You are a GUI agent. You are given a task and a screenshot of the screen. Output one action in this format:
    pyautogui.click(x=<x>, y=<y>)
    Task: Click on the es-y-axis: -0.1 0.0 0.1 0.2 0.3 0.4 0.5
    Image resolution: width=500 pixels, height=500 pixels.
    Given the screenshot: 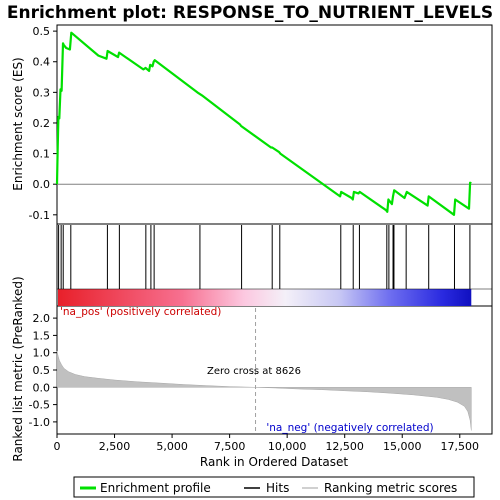 What is the action you would take?
    pyautogui.click(x=43, y=123)
    